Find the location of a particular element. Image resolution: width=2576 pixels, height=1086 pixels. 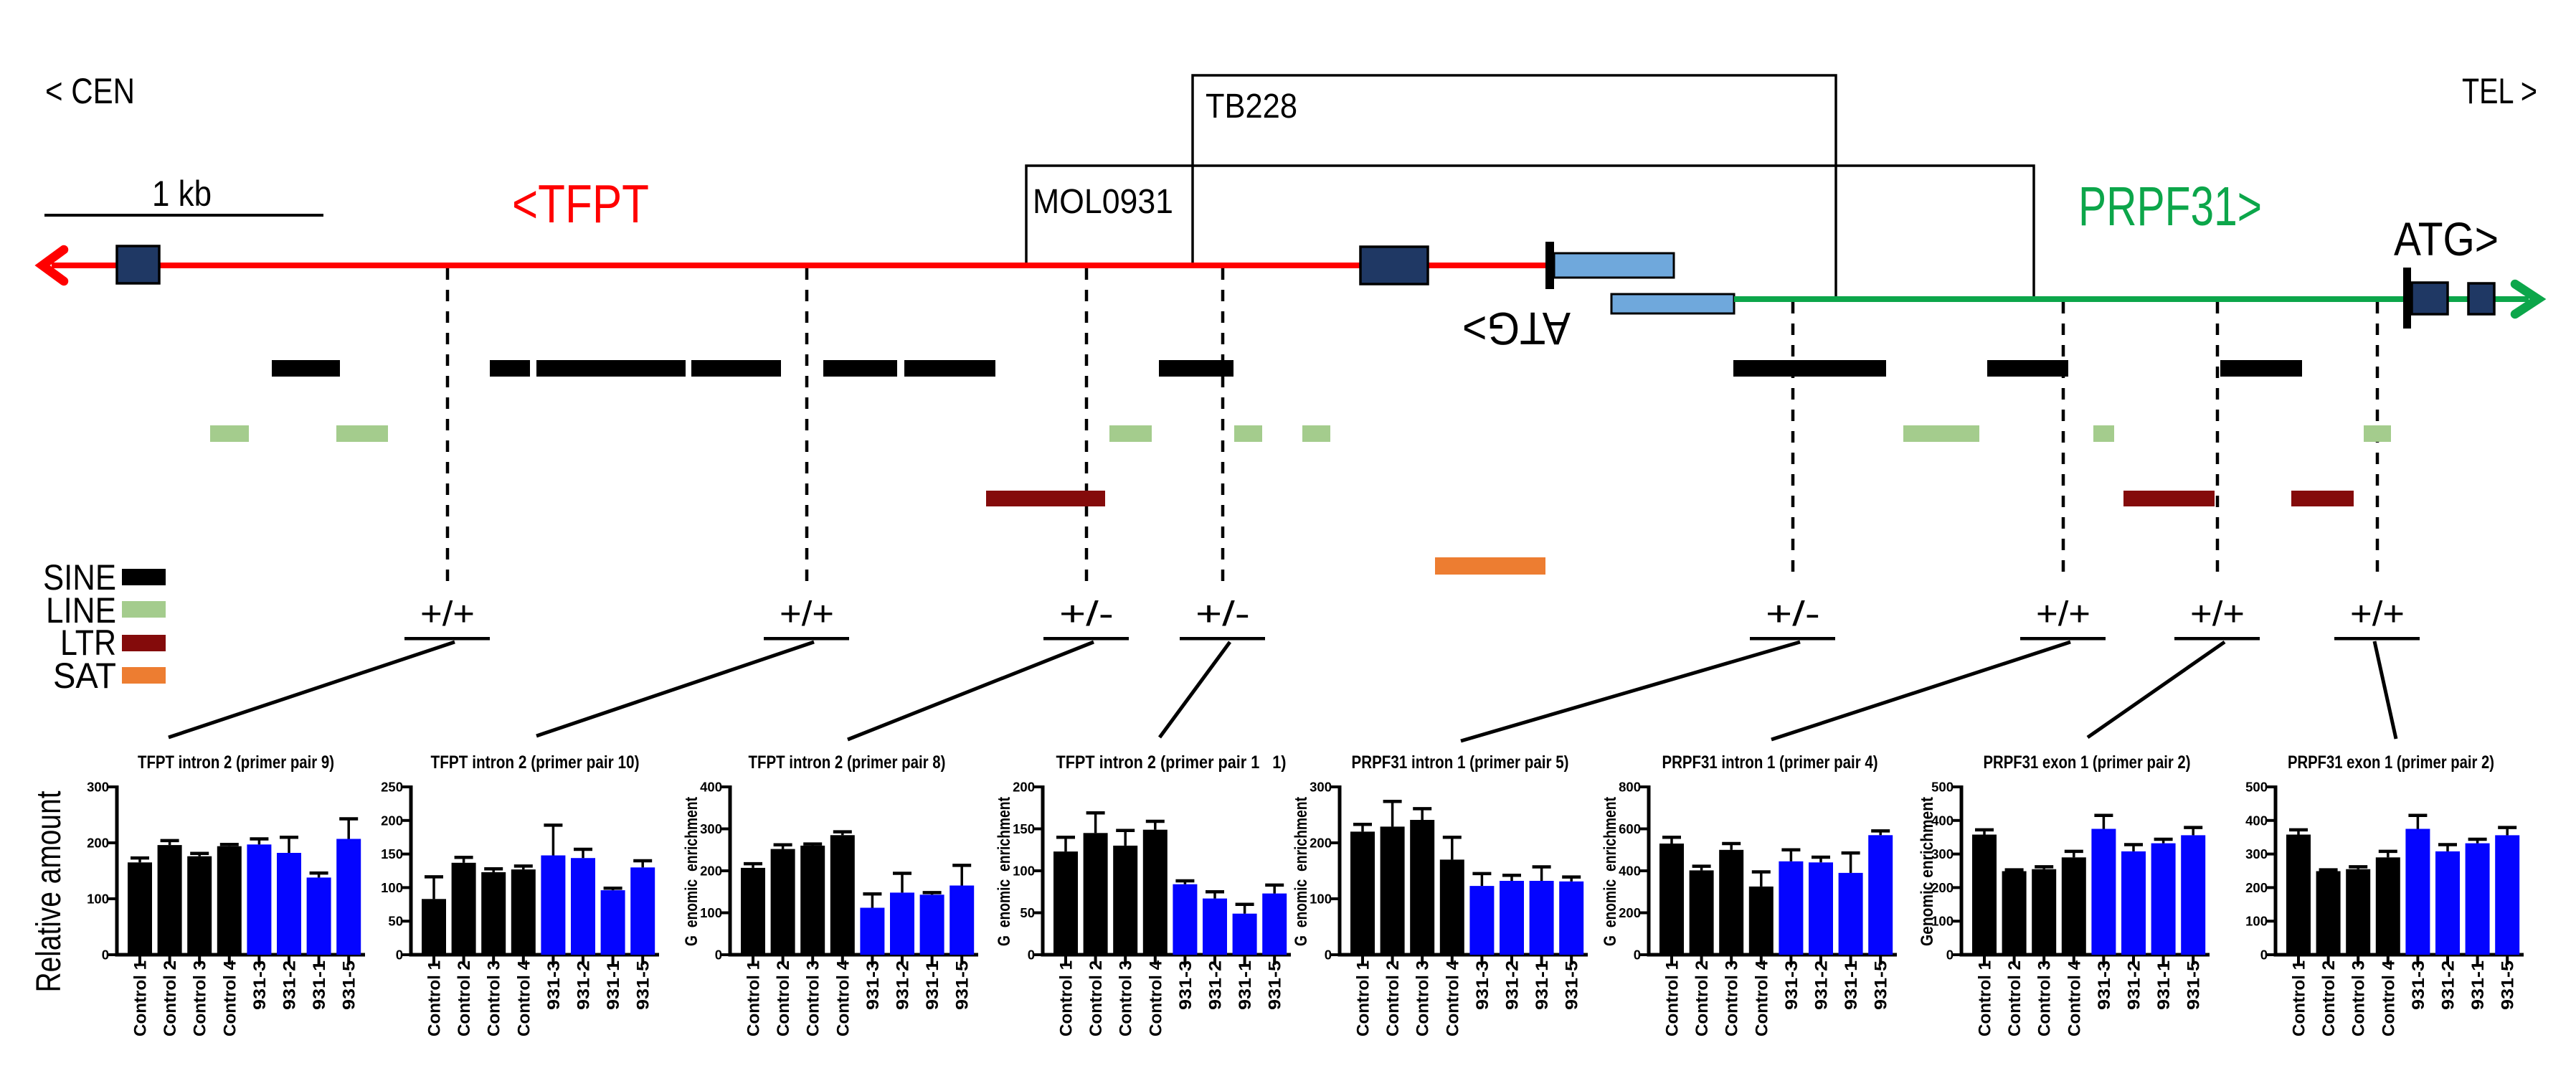

svg-text: 1 kb is located at coordinates (182, 194).